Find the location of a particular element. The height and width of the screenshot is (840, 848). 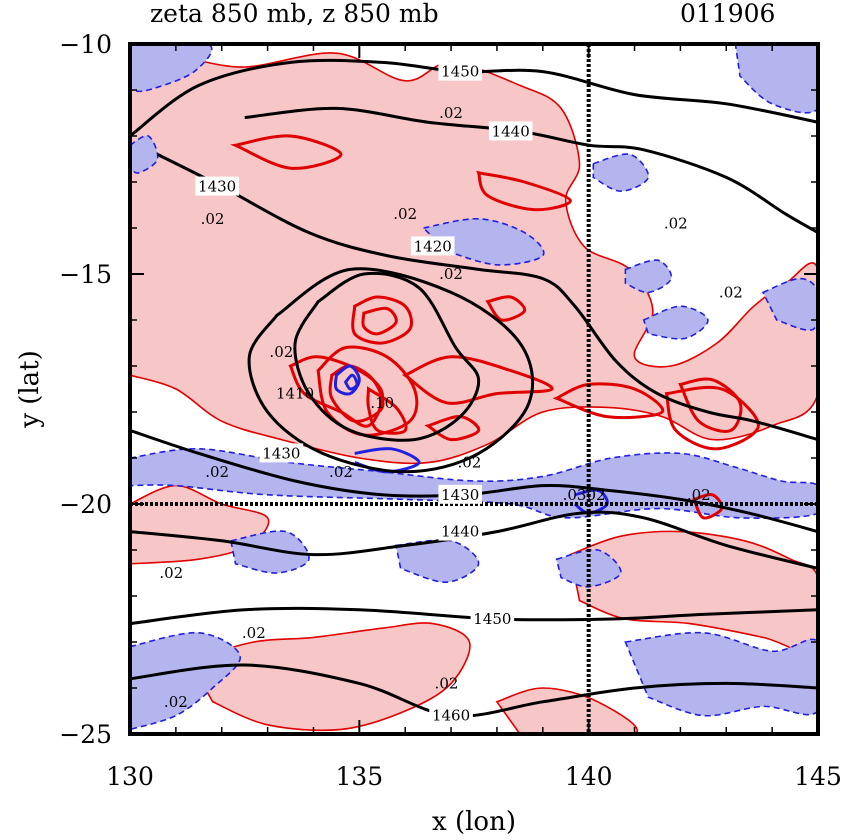

y-tick-label-3: −25 is located at coordinates (85, 734).